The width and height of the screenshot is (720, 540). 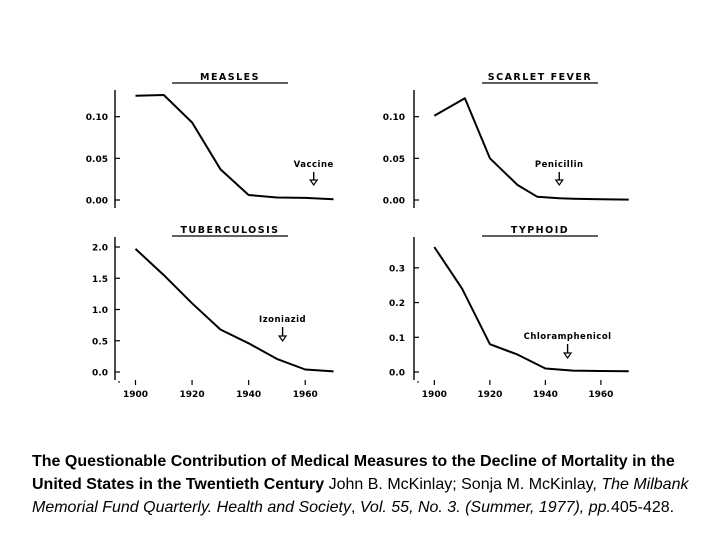 What do you see at coordinates (234, 147) in the screenshot?
I see `measles-series-line` at bounding box center [234, 147].